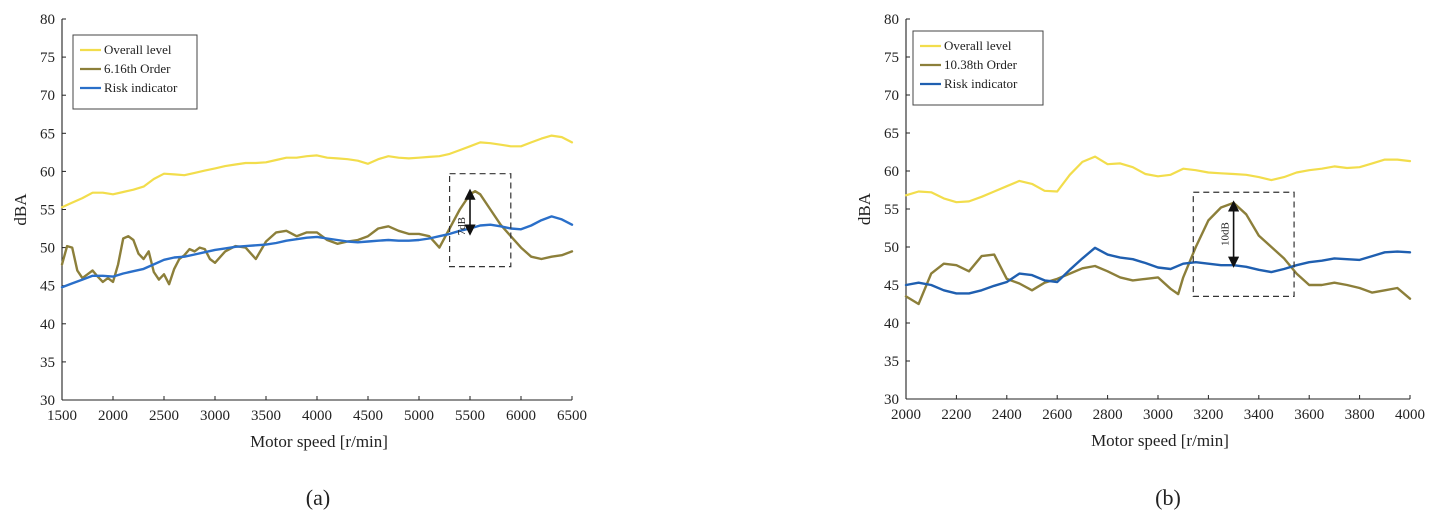 The height and width of the screenshot is (521, 1440). Describe the element at coordinates (137, 68) in the screenshot. I see `legend-label: 6.16th Order` at that location.